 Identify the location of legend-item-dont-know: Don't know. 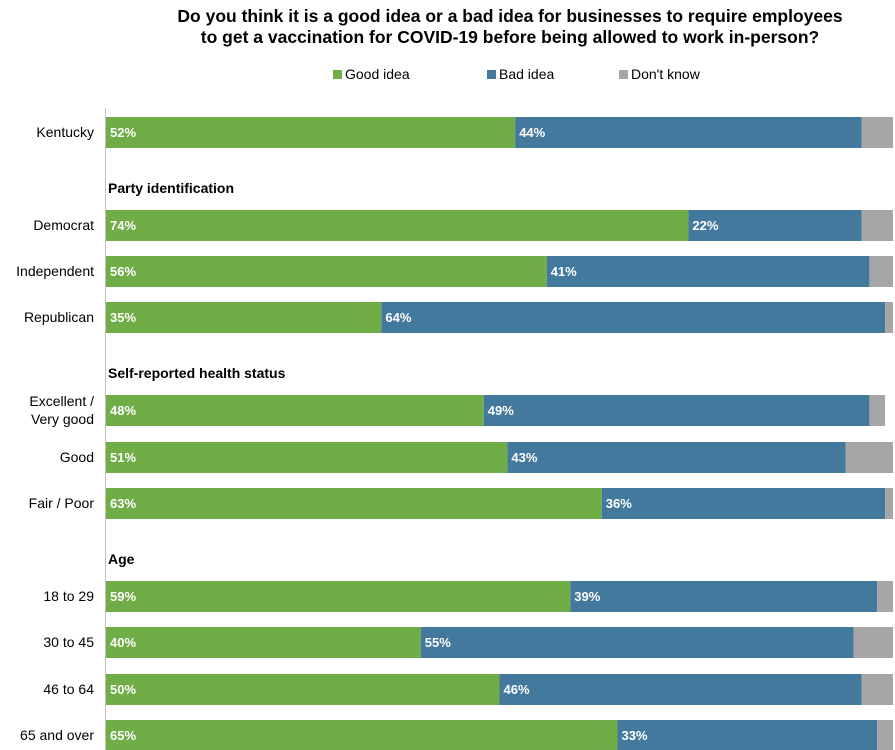
(659, 74).